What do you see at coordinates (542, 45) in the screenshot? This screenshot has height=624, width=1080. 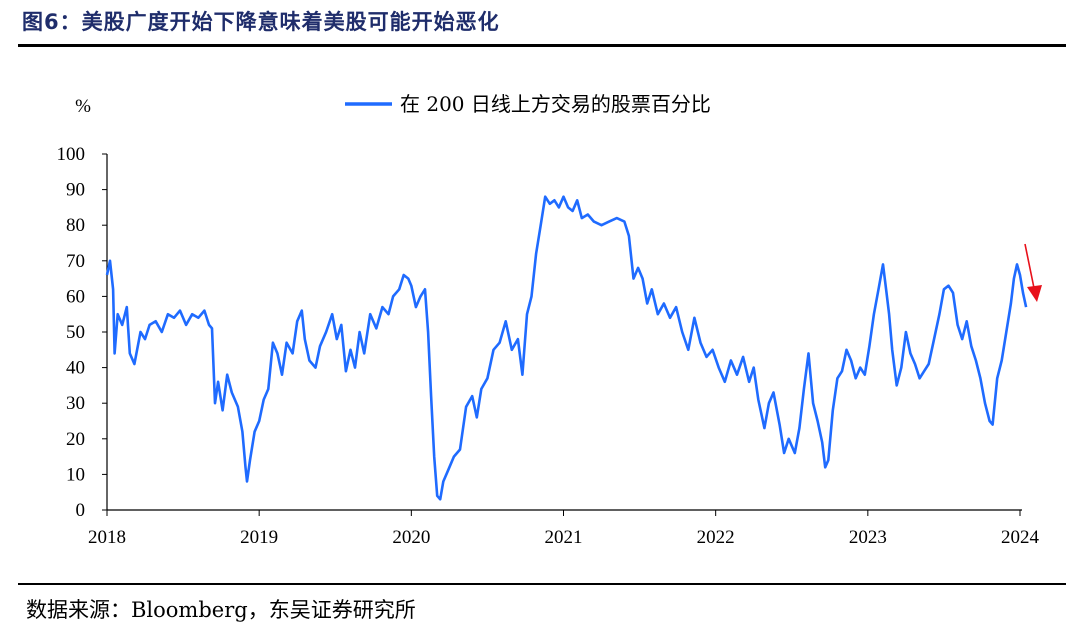 I see `top-divider` at bounding box center [542, 45].